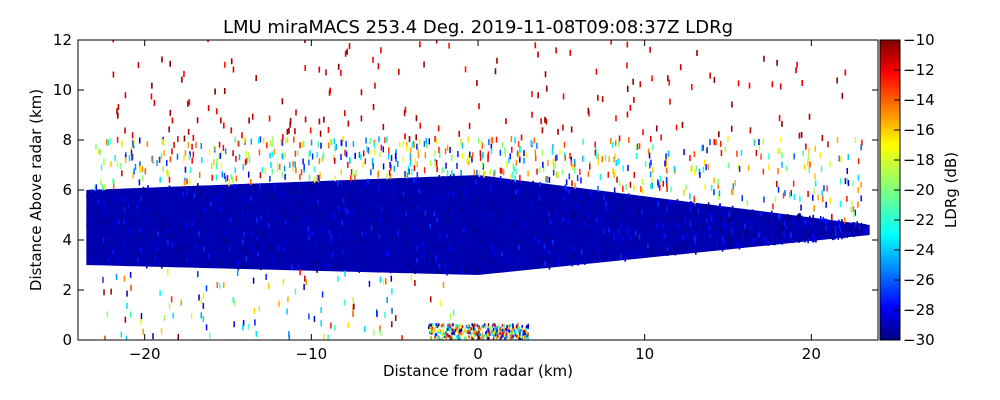 The width and height of the screenshot is (1000, 400). Describe the element at coordinates (919, 40) in the screenshot. I see `colorbar-tick-label: −10` at that location.